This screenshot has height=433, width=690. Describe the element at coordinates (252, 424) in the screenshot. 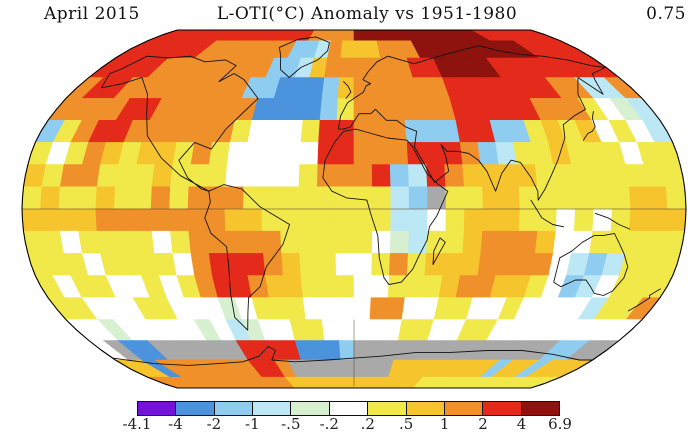

I see `colorbar-tick-label: -1` at that location.